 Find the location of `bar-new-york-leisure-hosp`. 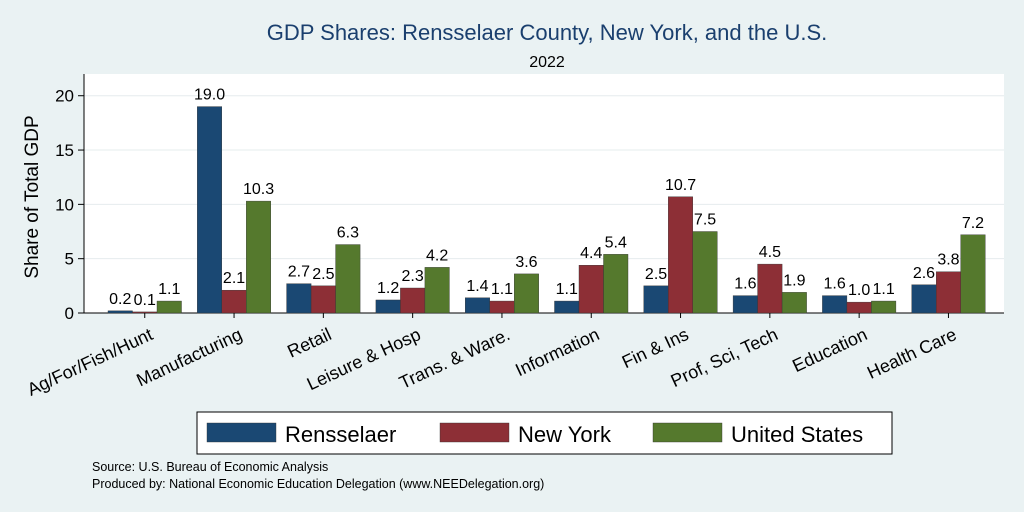

bar-new-york-leisure-hosp is located at coordinates (413, 300).